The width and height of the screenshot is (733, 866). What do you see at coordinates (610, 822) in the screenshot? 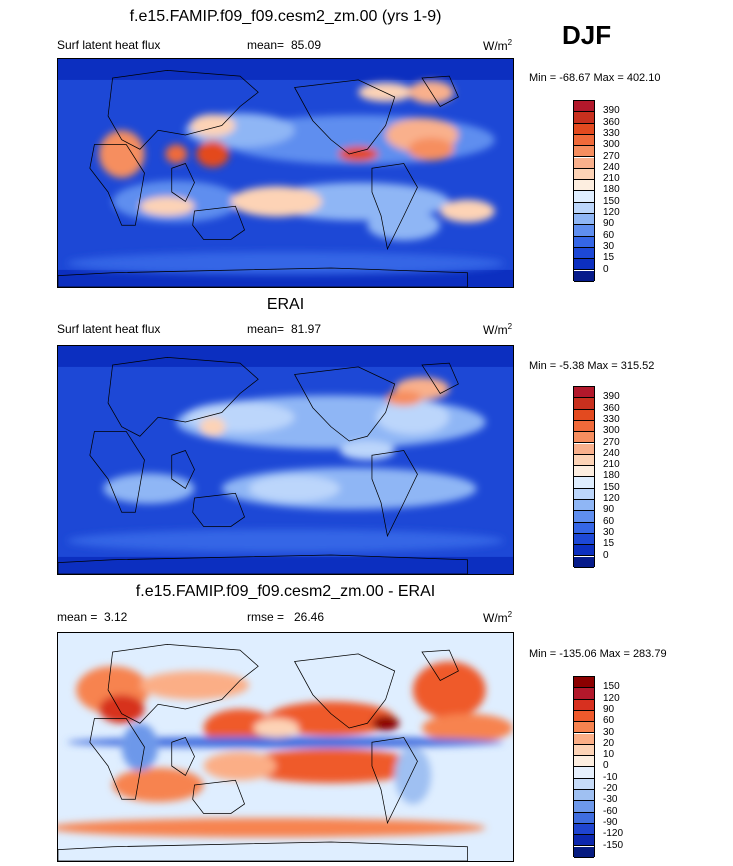
I see `colorbar-tick-label: -90` at bounding box center [610, 822].